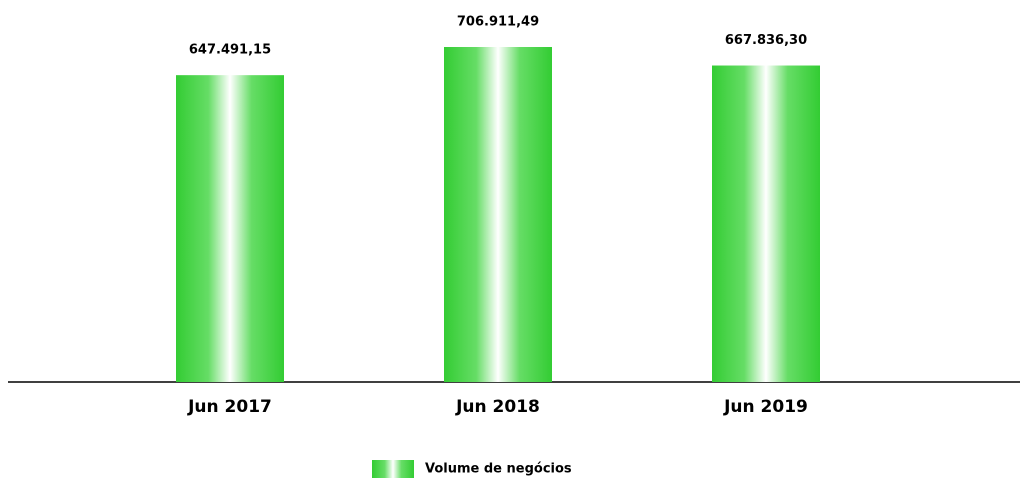 The image size is (1028, 484). What do you see at coordinates (498, 22) in the screenshot?
I see `value-label: 706.911,49` at bounding box center [498, 22].